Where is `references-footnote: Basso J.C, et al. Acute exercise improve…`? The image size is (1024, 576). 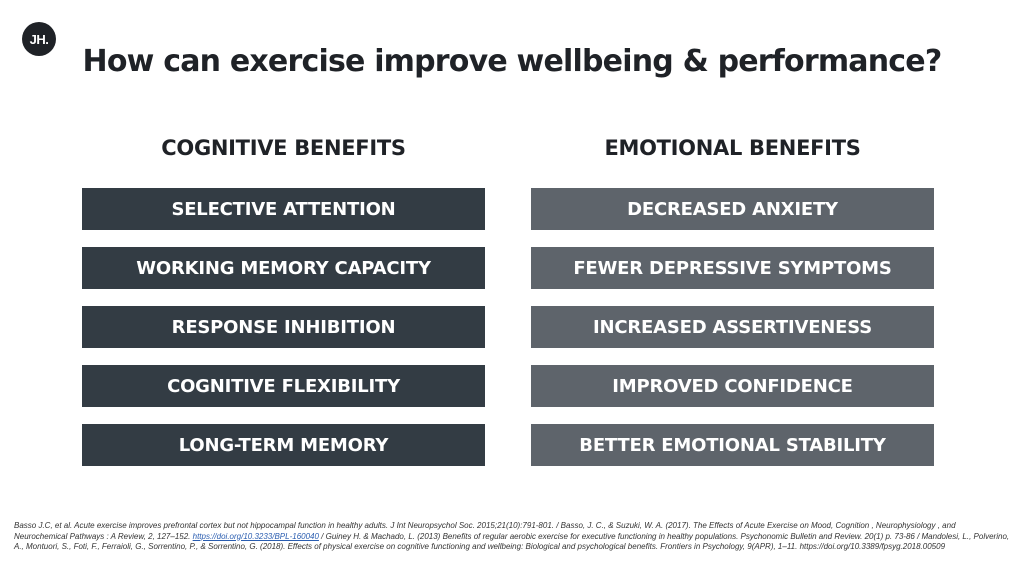 references-footnote: Basso J.C, et al. Acute exercise improve… is located at coordinates (512, 537).